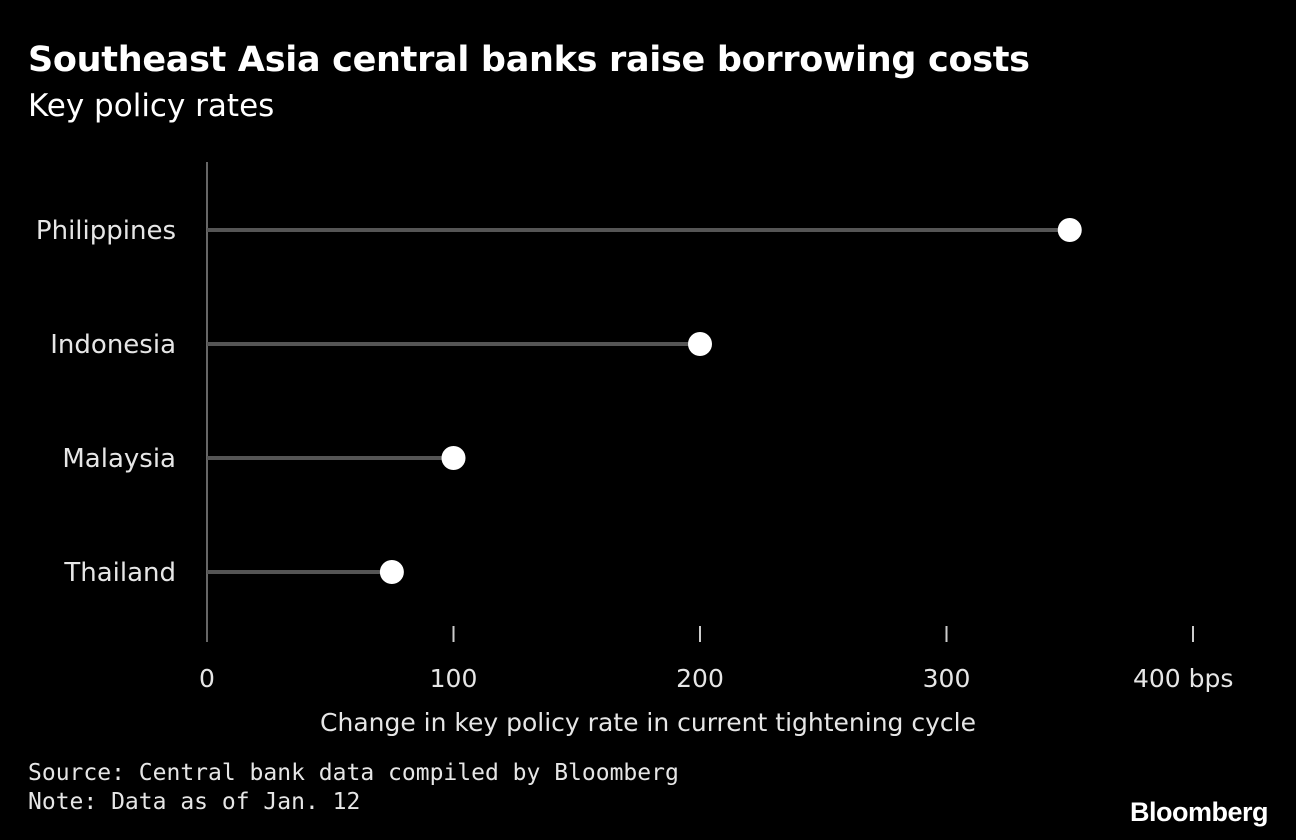 The height and width of the screenshot is (840, 1296). Describe the element at coordinates (194, 802) in the screenshot. I see `data-note: Note: Data as of Jan. 12` at that location.